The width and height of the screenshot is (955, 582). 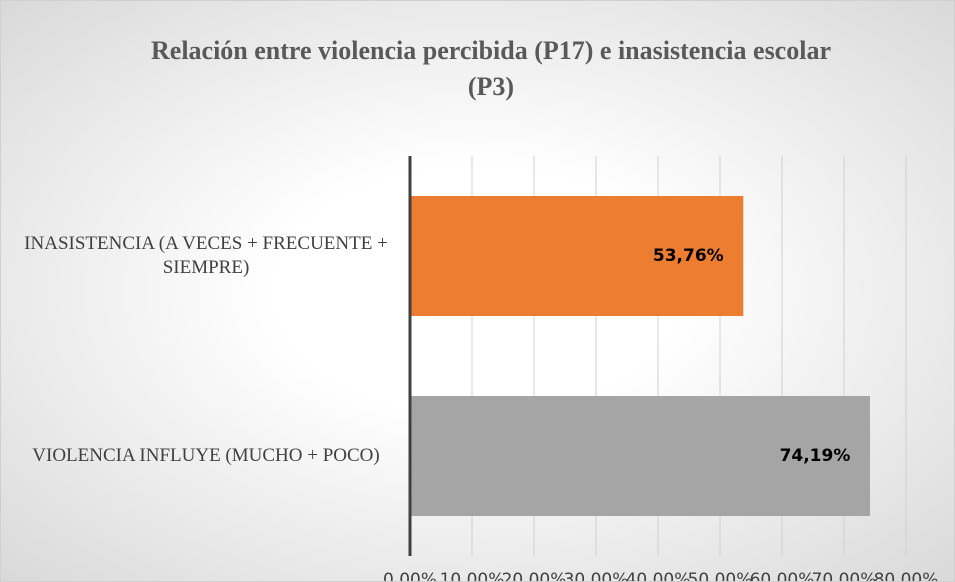 What do you see at coordinates (844, 575) in the screenshot?
I see `x-tick-label: 70,00%` at bounding box center [844, 575].